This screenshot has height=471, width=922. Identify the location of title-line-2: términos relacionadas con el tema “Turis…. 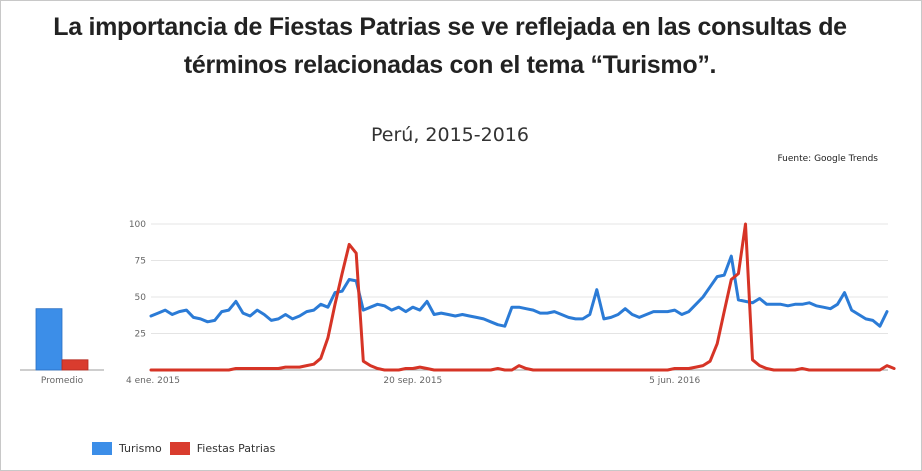
(450, 65).